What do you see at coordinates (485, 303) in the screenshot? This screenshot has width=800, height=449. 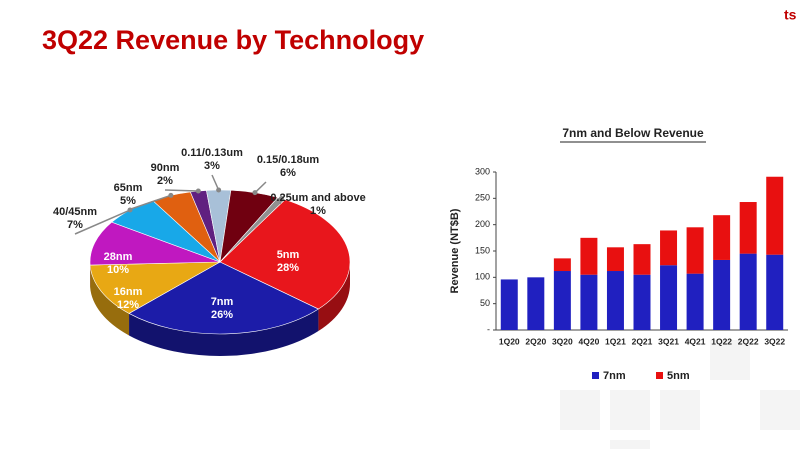 I see `y-tick-label: 50` at bounding box center [485, 303].